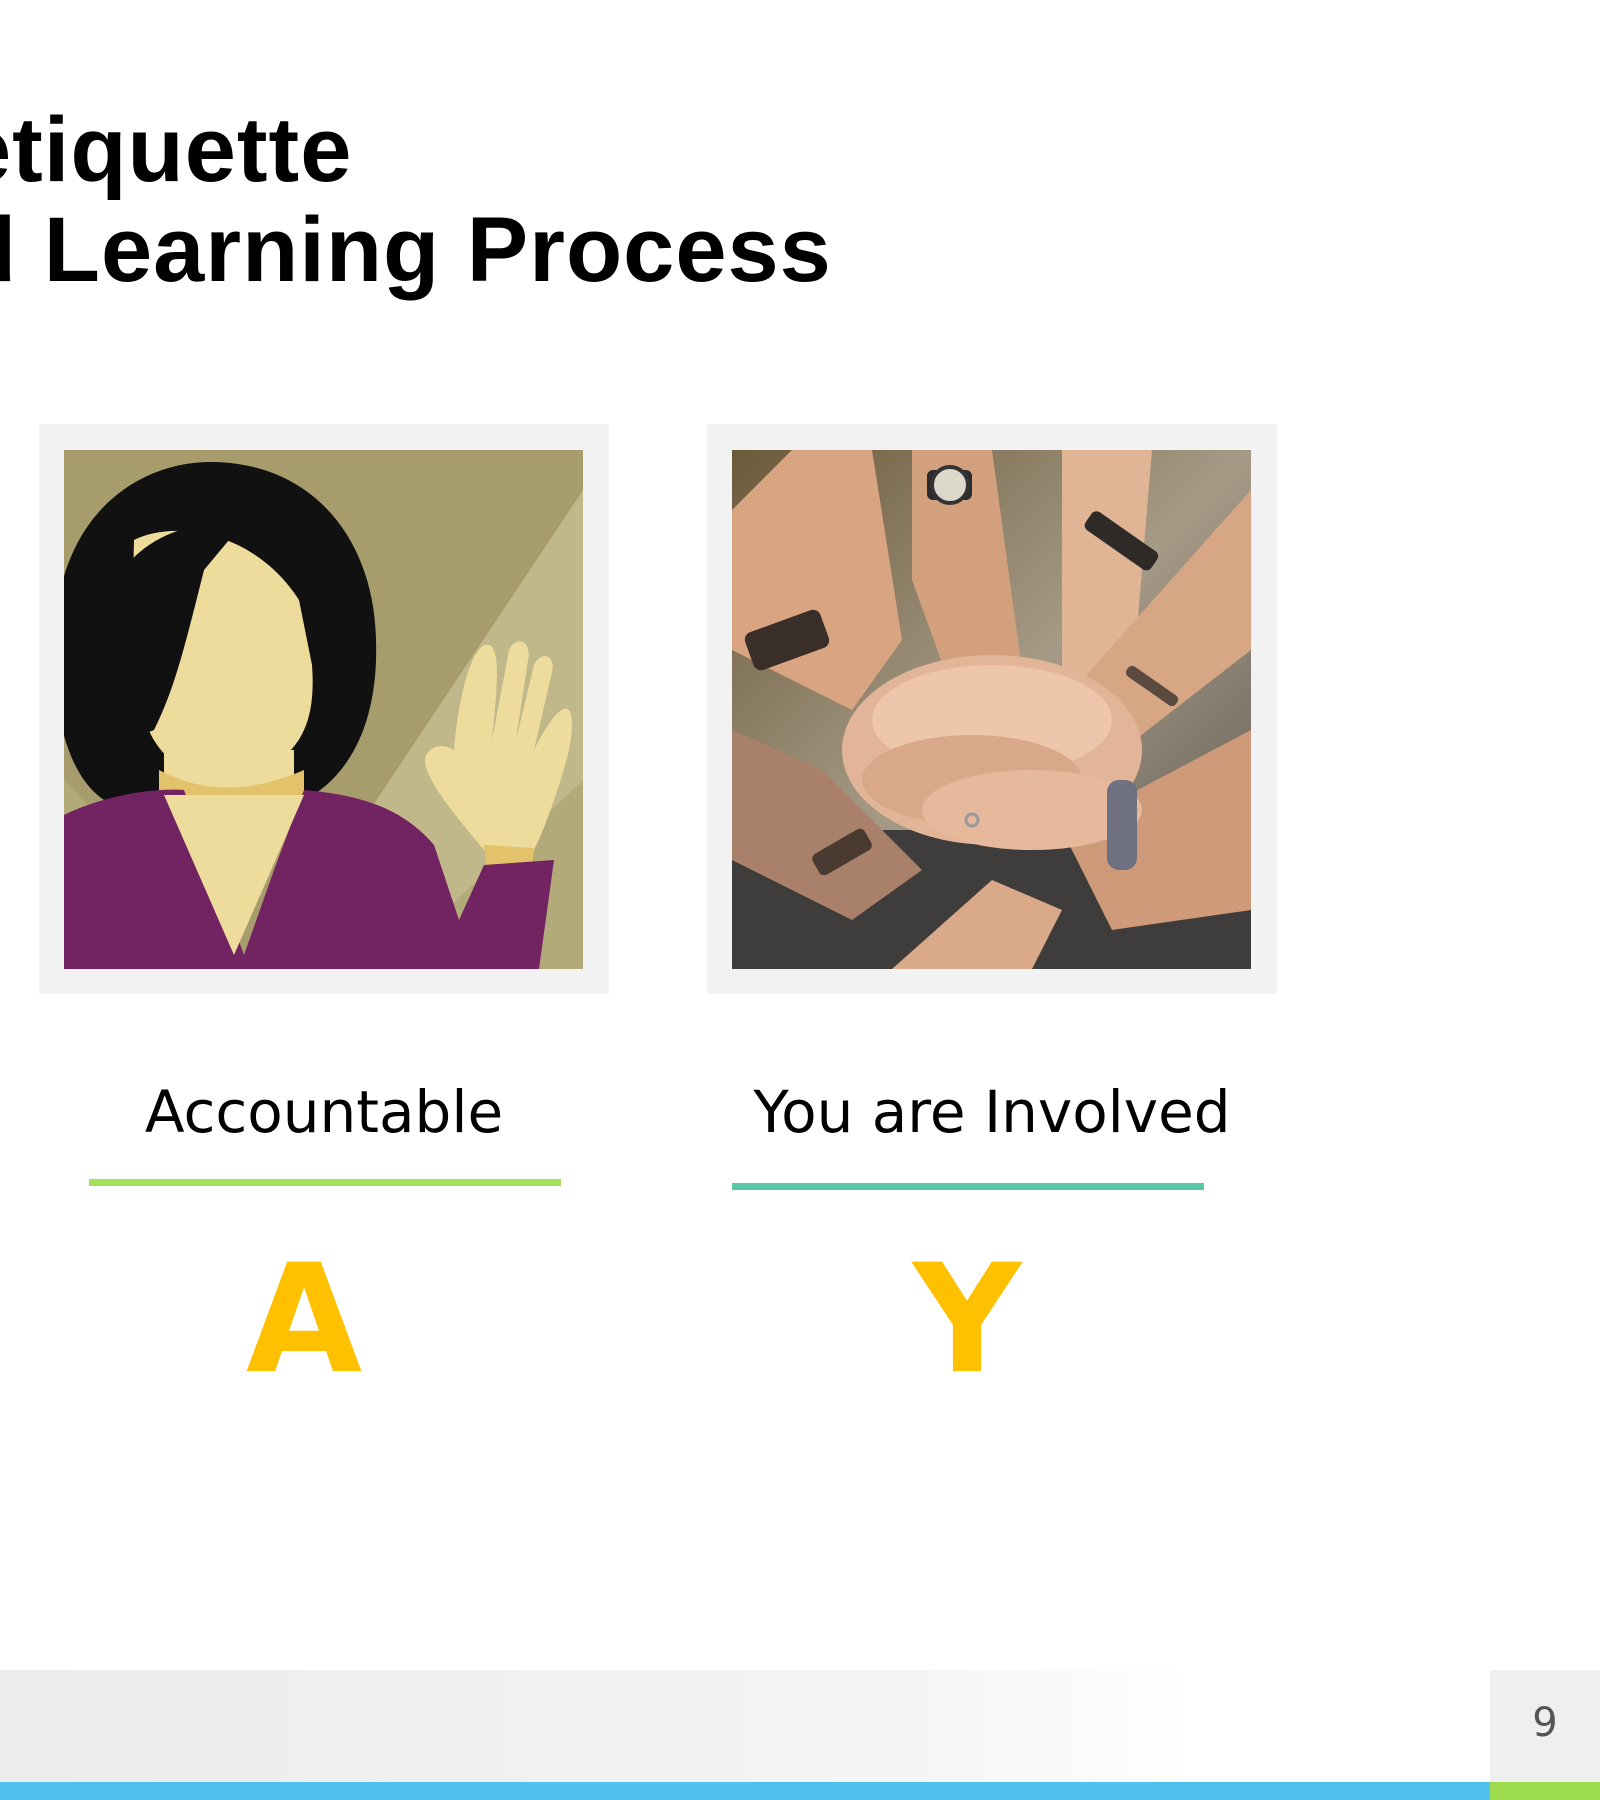 Image resolution: width=1600 pixels, height=1800 pixels. Describe the element at coordinates (416, 250) in the screenshot. I see `title-line-2: d Learning Process` at that location.